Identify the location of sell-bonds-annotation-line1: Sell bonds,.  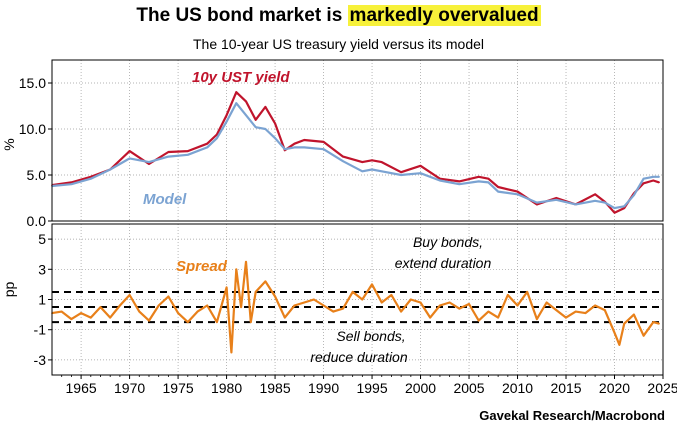
(370, 336).